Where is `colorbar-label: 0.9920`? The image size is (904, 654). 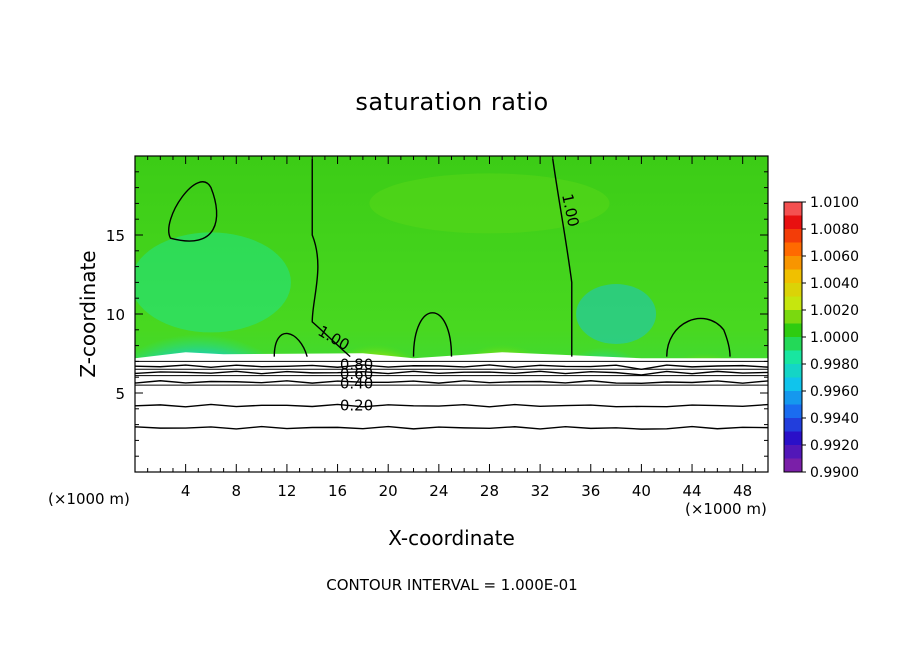 colorbar-label: 0.9920 is located at coordinates (834, 446).